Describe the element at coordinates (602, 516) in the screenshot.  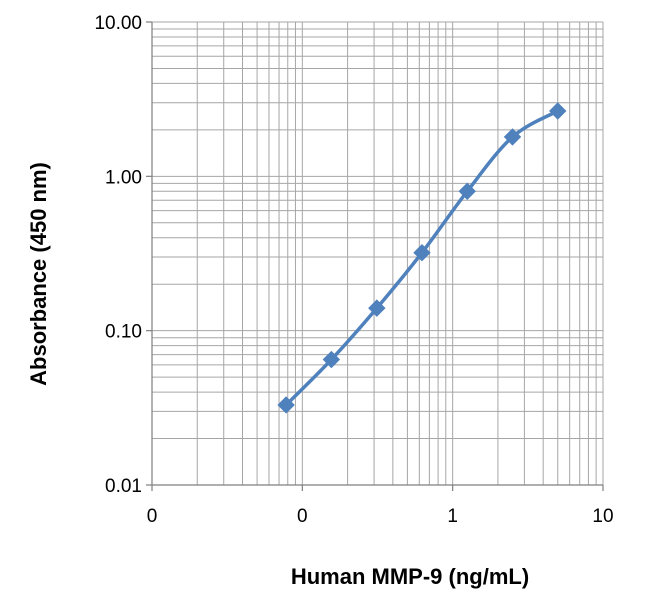
I see `x-tick-label: 10` at that location.